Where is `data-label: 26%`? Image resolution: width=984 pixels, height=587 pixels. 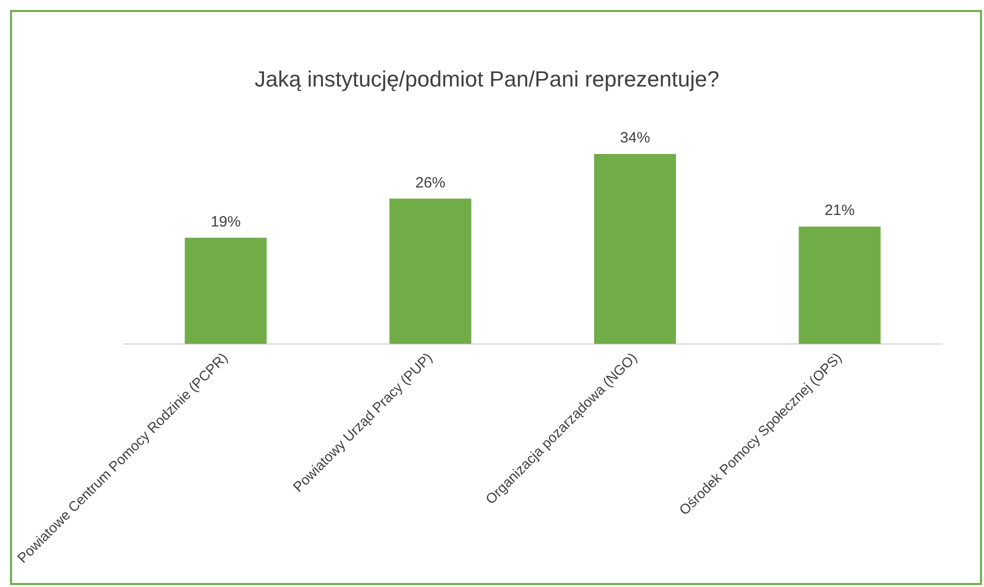
data-label: 26% is located at coordinates (430, 183).